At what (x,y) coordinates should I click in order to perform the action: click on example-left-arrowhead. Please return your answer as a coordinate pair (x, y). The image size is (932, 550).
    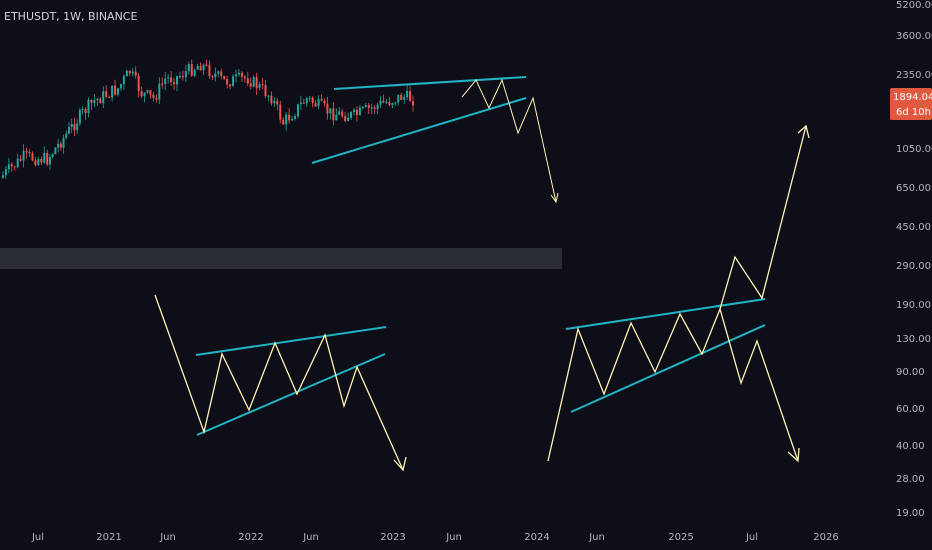
    Looking at the image, I should click on (400, 464).